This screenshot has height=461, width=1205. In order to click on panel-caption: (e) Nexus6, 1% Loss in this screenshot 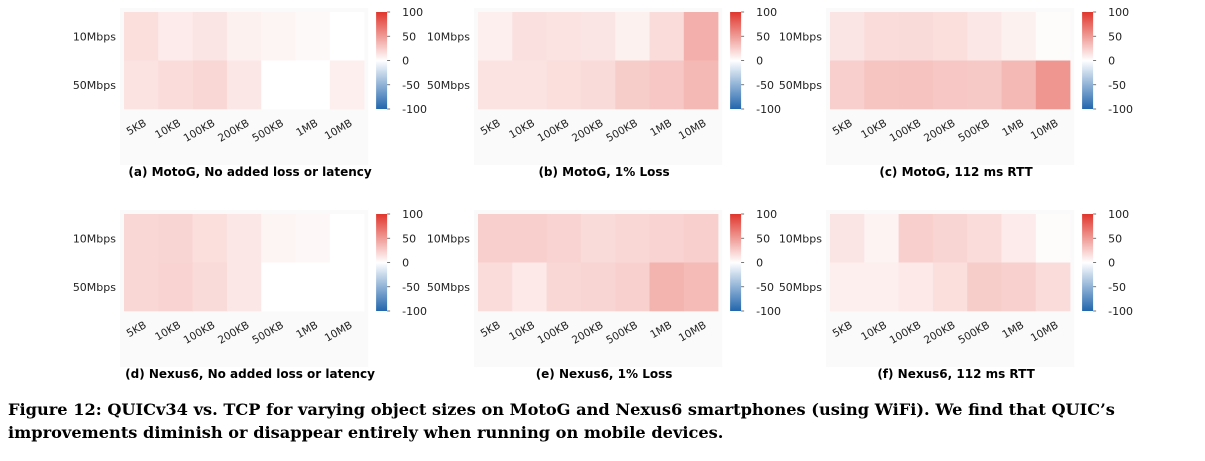, I will do `click(604, 374)`.